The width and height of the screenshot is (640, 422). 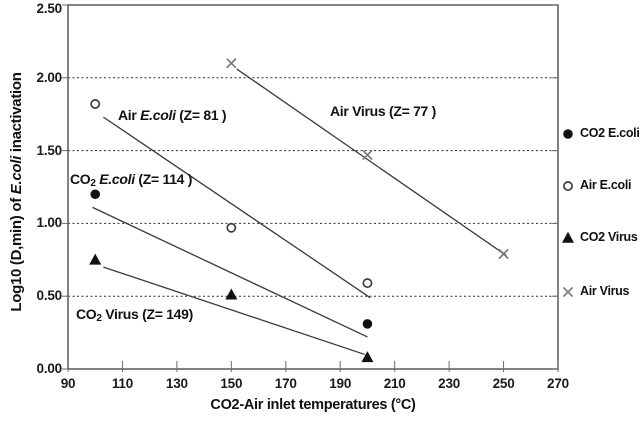 What do you see at coordinates (606, 185) in the screenshot?
I see `legend-label: Air E.coli` at bounding box center [606, 185].